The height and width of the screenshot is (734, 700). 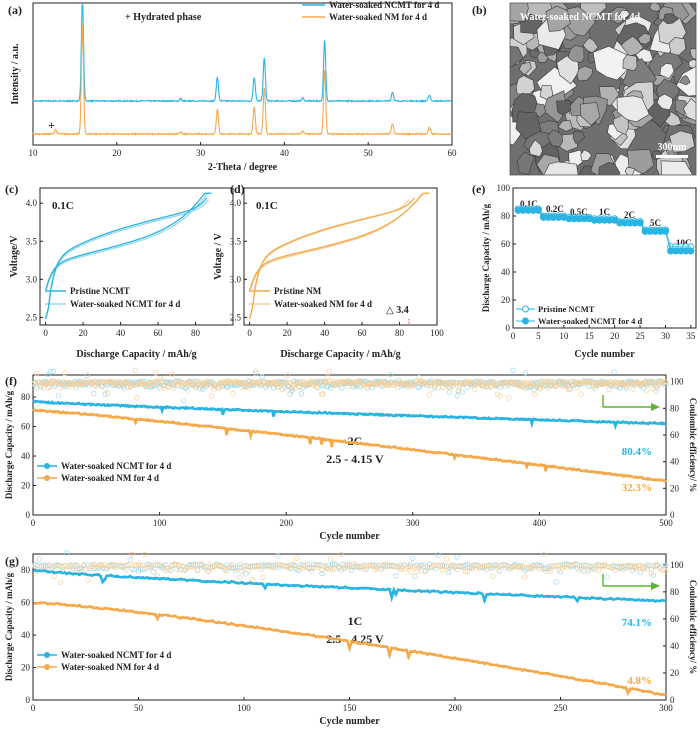 What do you see at coordinates (455, 708) in the screenshot?
I see `x-tick-label: 200` at bounding box center [455, 708].